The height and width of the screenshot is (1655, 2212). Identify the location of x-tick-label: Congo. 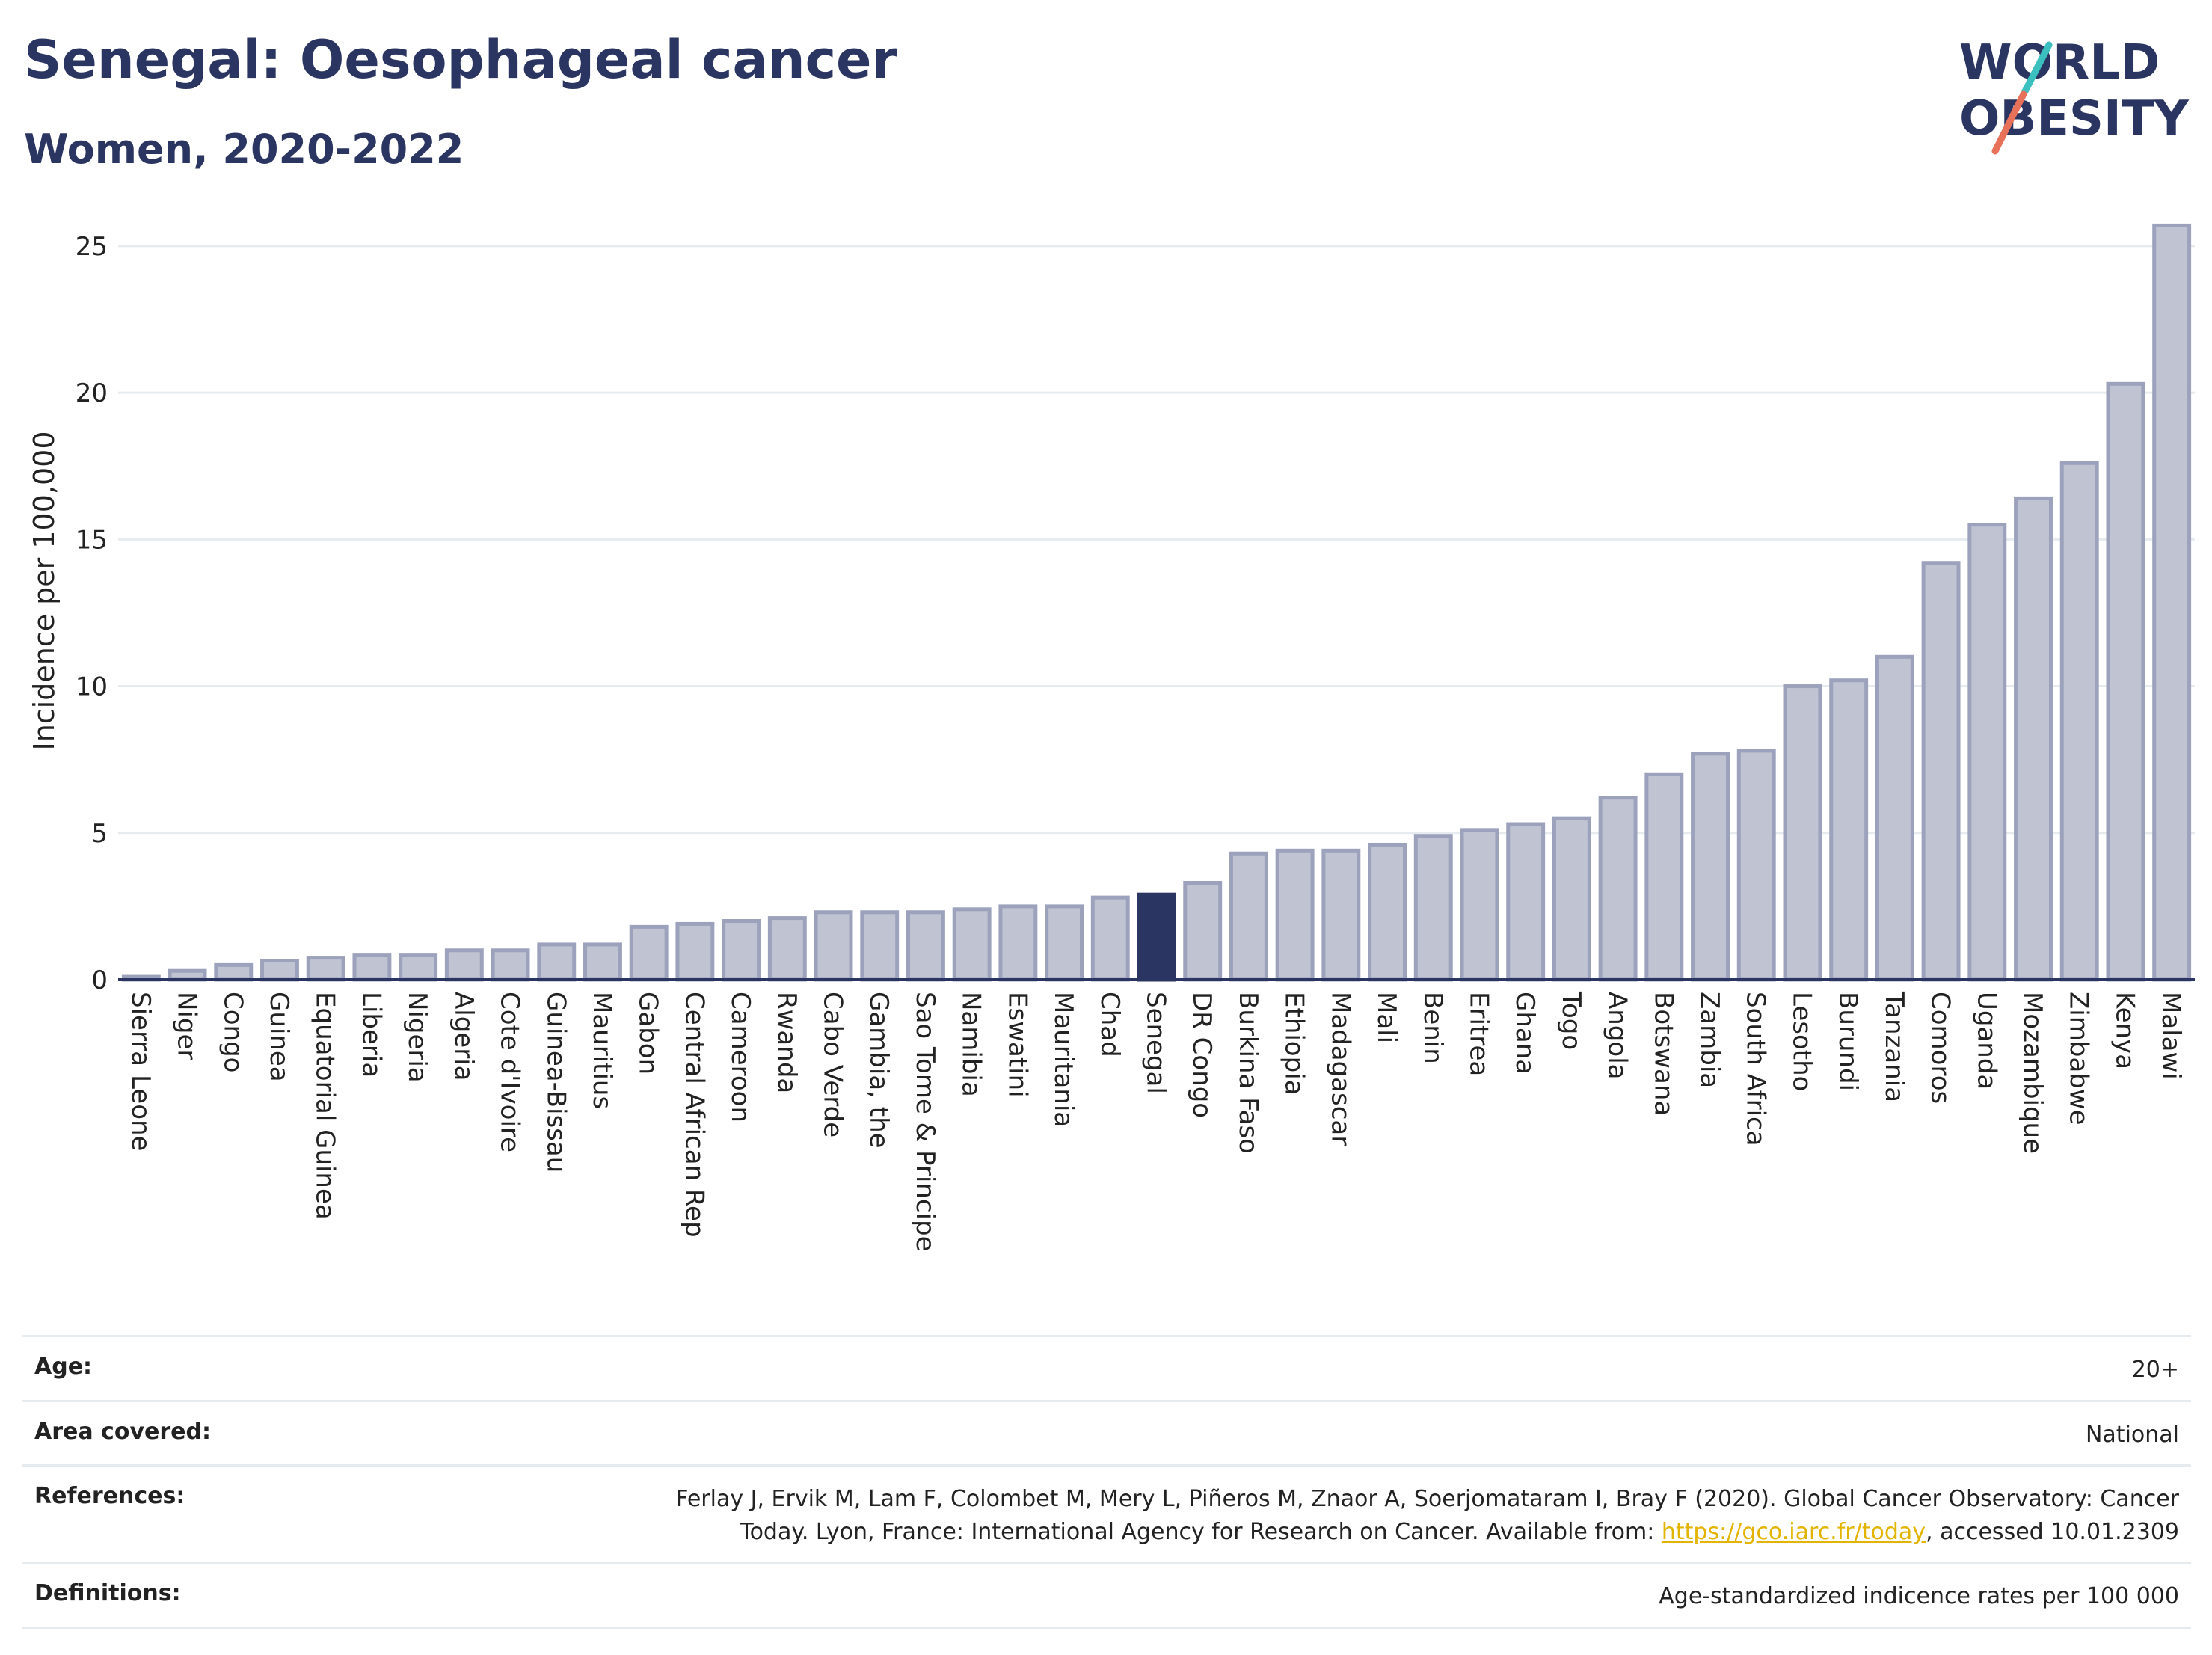
(233, 1032).